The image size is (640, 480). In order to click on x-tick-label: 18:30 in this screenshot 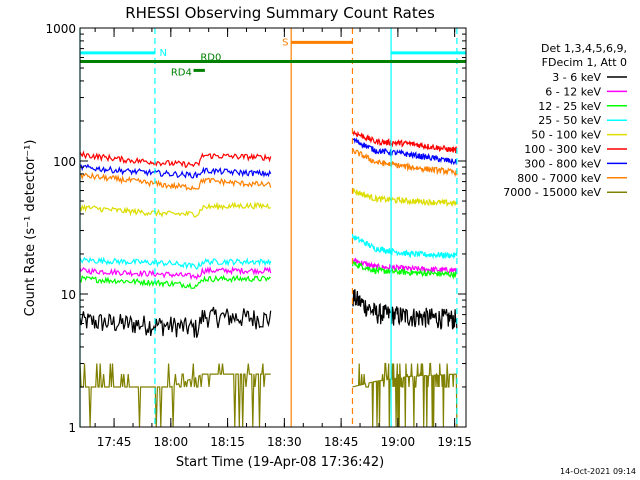, I will do `click(284, 442)`.